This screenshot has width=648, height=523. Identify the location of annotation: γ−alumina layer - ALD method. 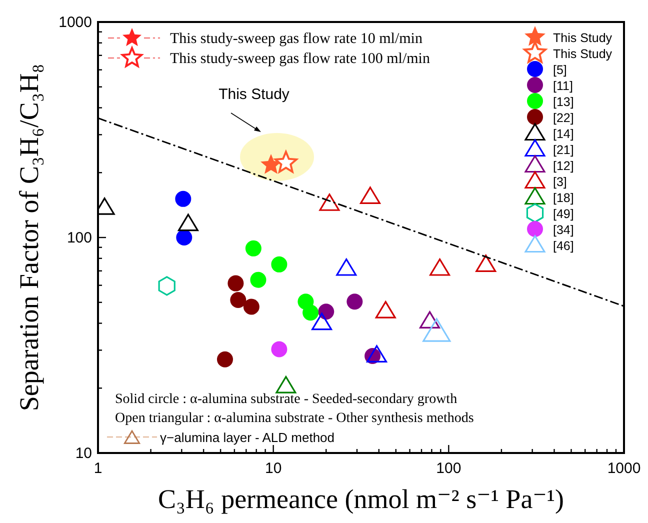
(247, 437).